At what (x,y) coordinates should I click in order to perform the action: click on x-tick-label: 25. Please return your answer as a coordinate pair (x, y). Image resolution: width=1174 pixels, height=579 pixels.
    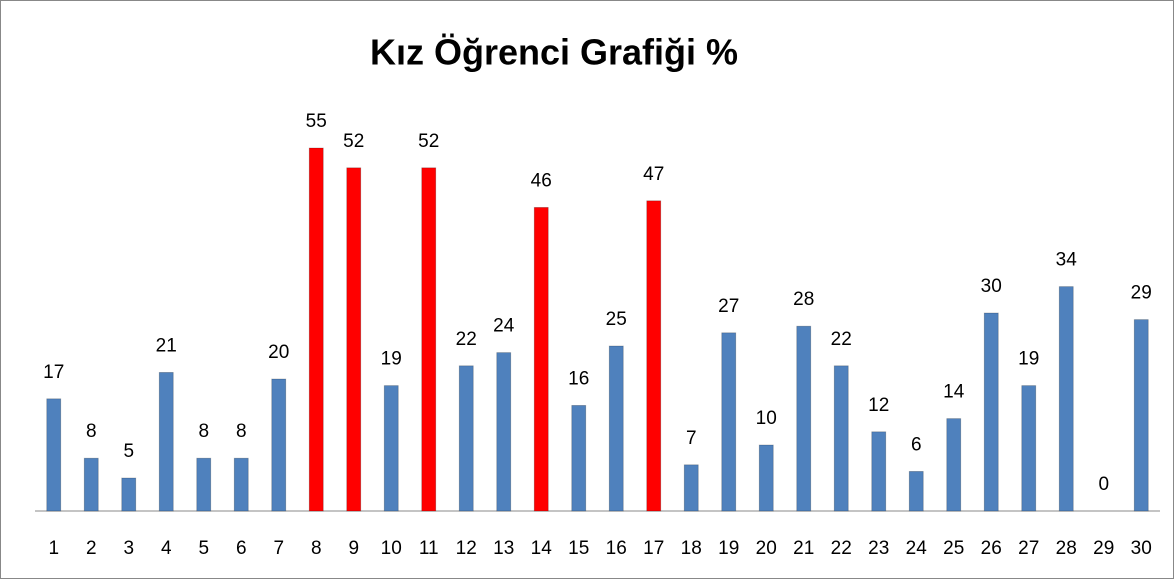
    Looking at the image, I should click on (953, 548).